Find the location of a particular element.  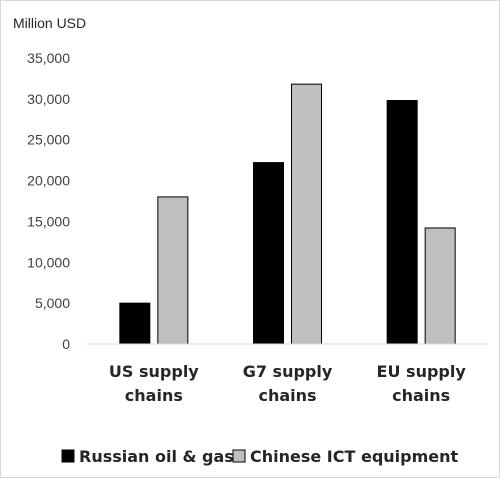

legend: Russian oil & gas Chinese ICT equipment is located at coordinates (260, 456).